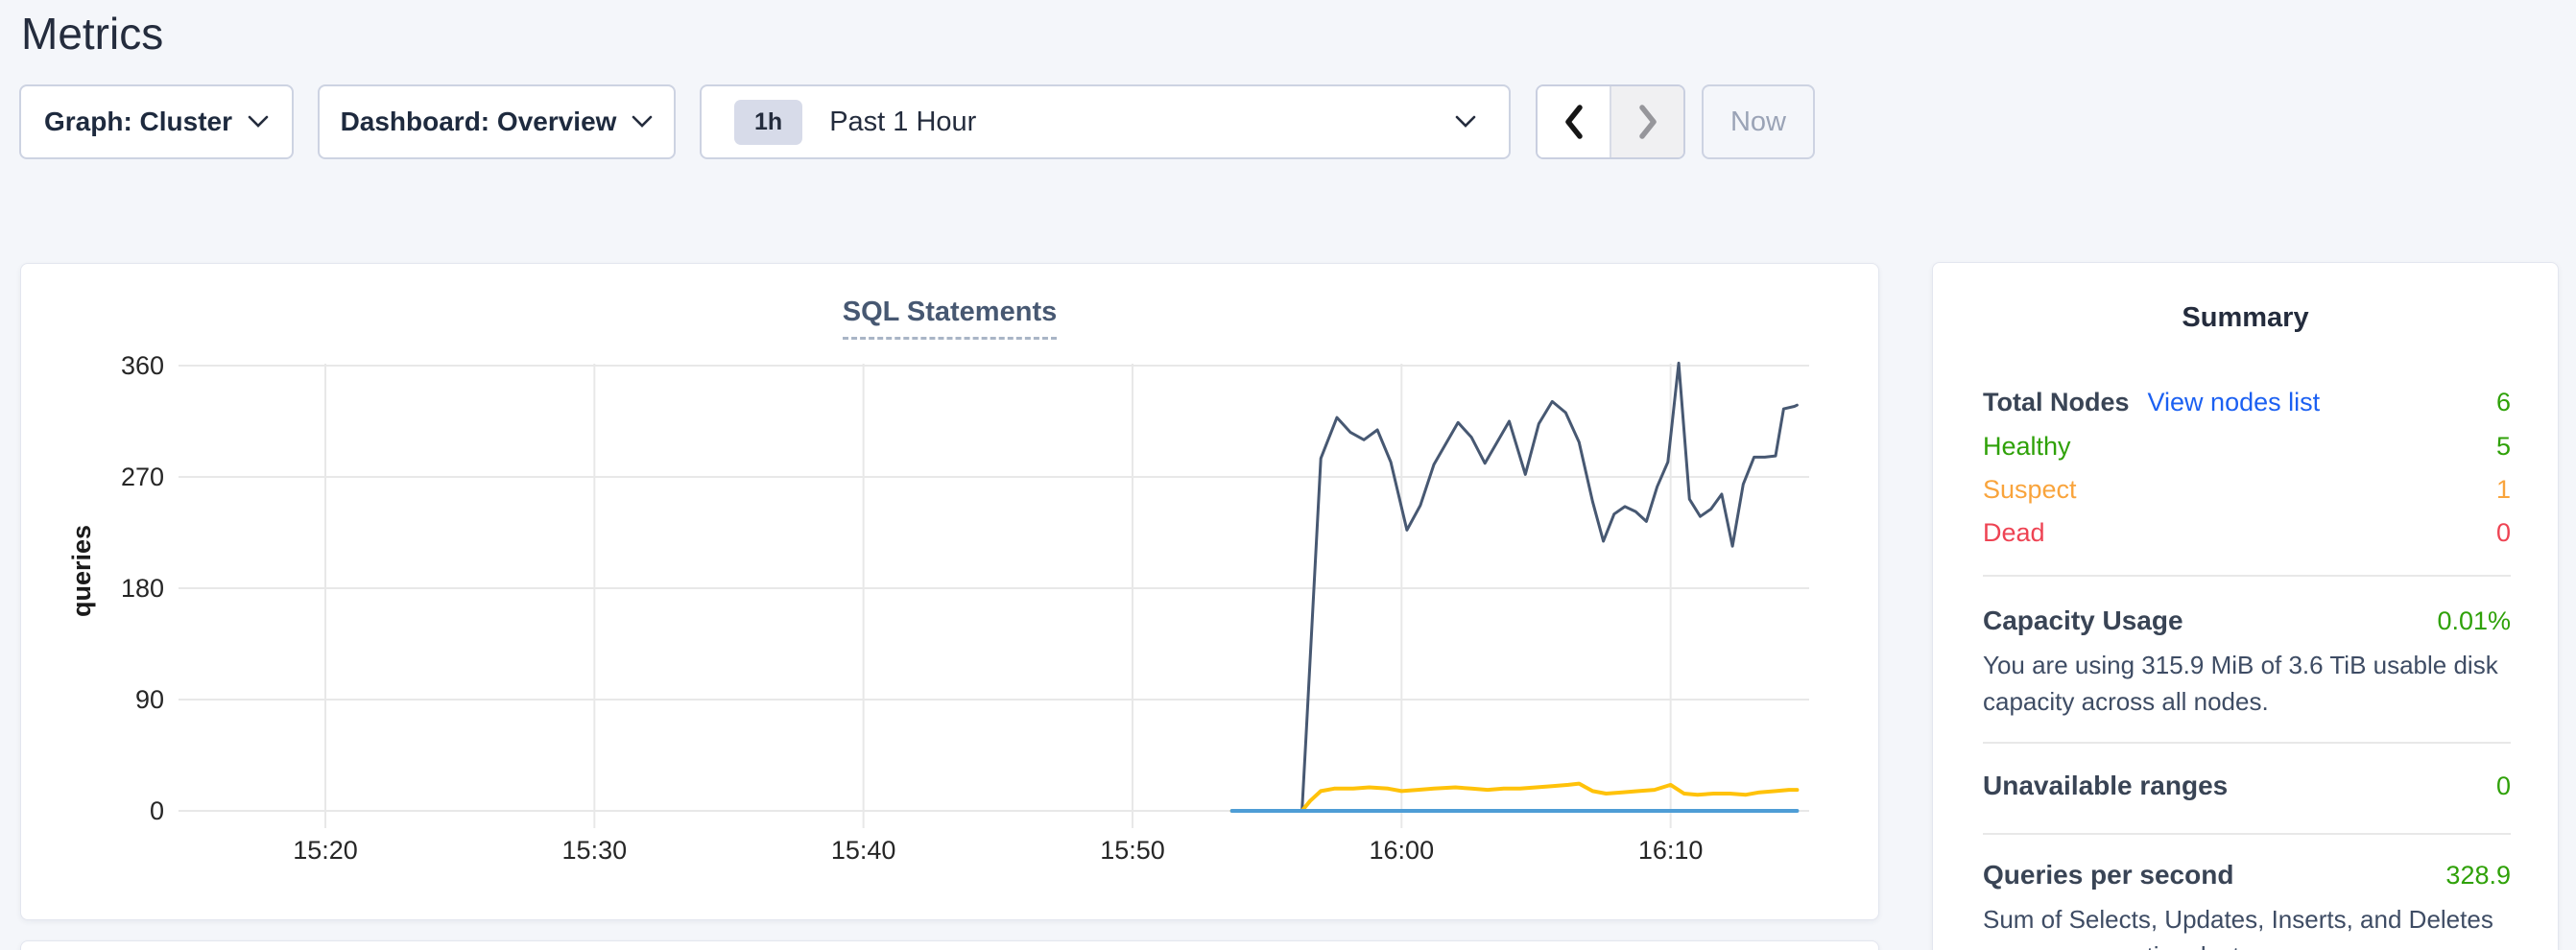 This screenshot has height=950, width=2576. What do you see at coordinates (325, 850) in the screenshot?
I see `x-axis-tick-label: 15:20` at bounding box center [325, 850].